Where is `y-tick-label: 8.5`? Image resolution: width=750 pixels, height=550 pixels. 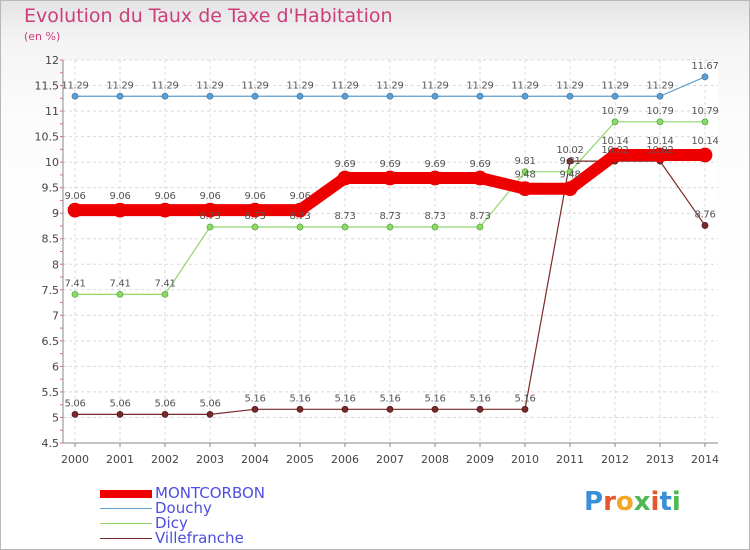
y-tick-label: 8.5 is located at coordinates (51, 239).